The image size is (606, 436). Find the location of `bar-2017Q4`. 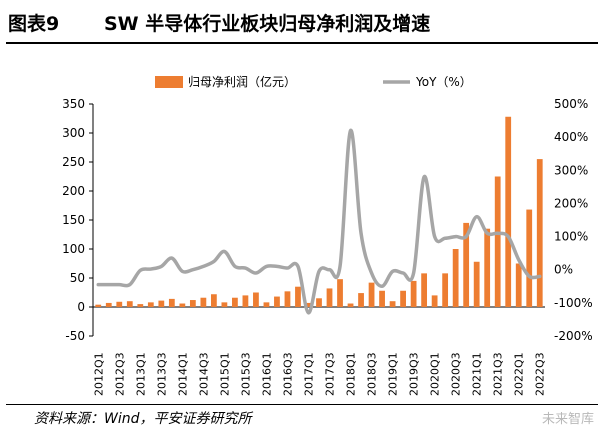

bar-2017Q4 is located at coordinates (340, 293).